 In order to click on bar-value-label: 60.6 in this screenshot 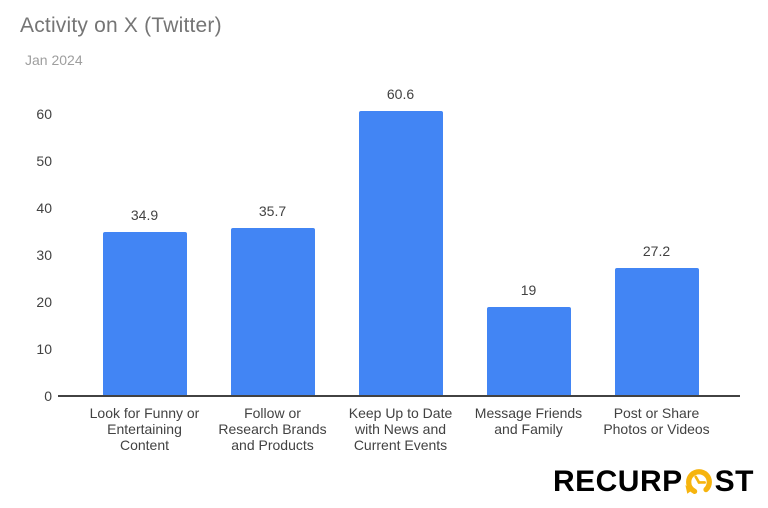, I will do `click(400, 94)`.